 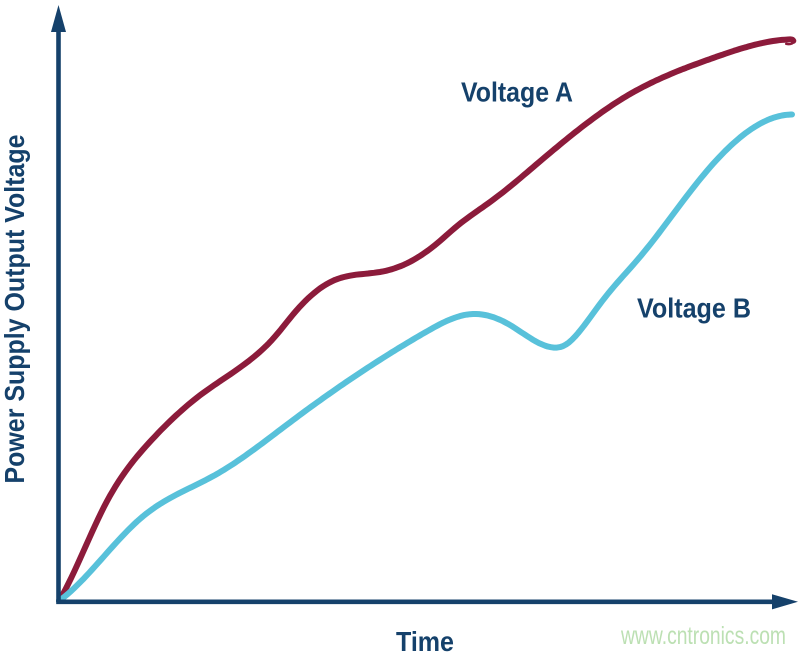 What do you see at coordinates (694, 308) in the screenshot?
I see `svg-text: Voltage B` at bounding box center [694, 308].